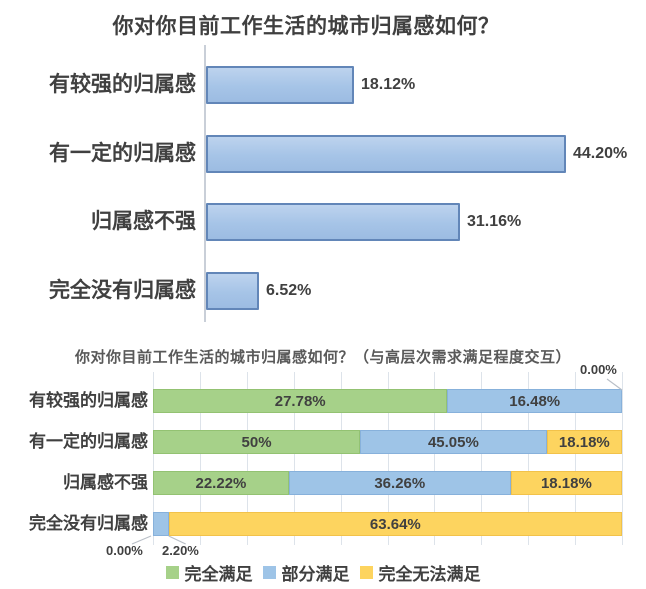  Describe the element at coordinates (105, 482) in the screenshot. I see `chart2-category-label: 归属感不强` at that location.